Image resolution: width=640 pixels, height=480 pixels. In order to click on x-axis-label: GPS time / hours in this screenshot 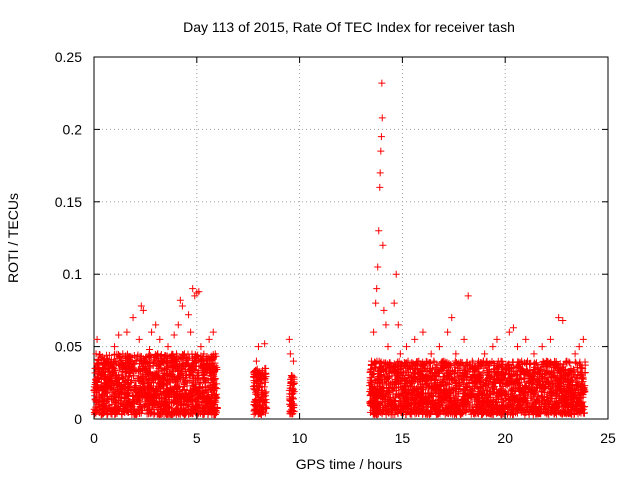, I will do `click(349, 464)`.